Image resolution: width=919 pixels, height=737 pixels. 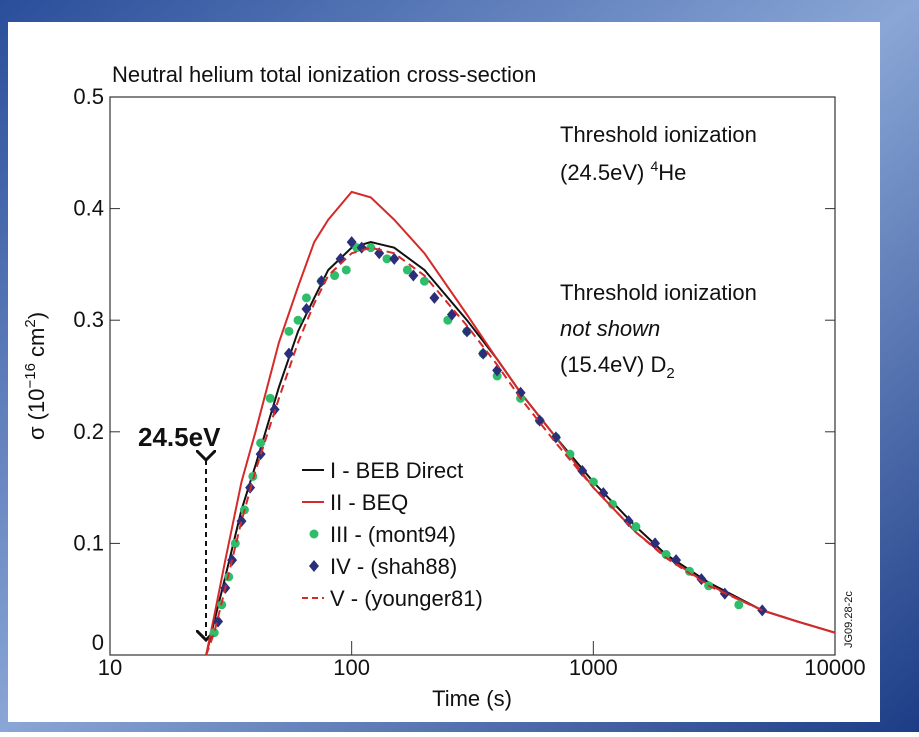 I want to click on y-tick-label: 0.3, so click(x=88, y=319).